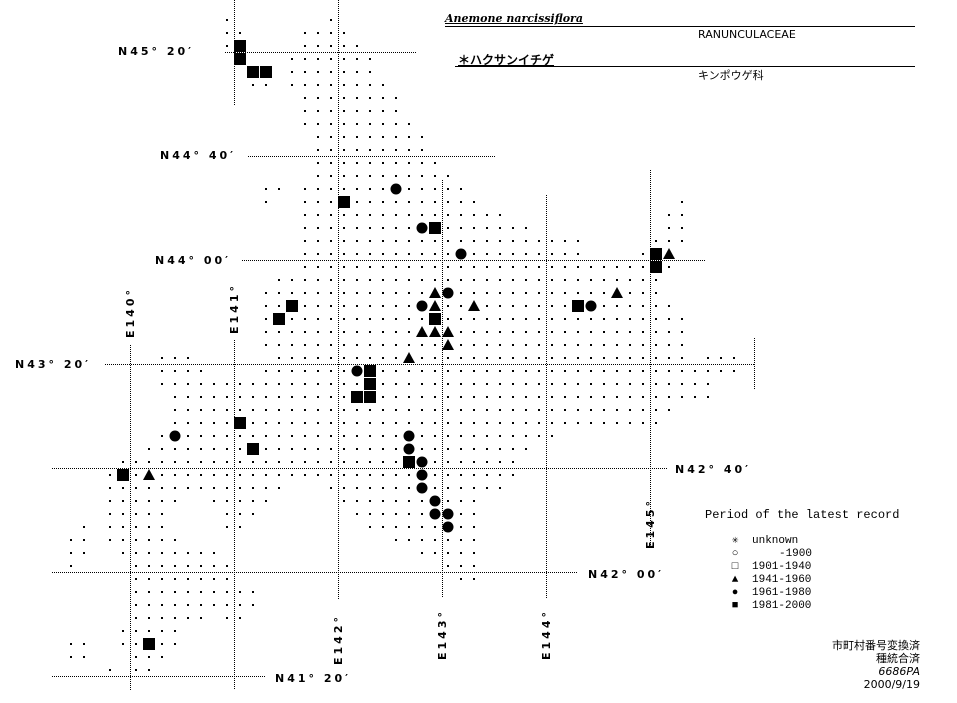  What do you see at coordinates (735, 580) in the screenshot?
I see `filled-triangle-icon: ▲` at bounding box center [735, 580].